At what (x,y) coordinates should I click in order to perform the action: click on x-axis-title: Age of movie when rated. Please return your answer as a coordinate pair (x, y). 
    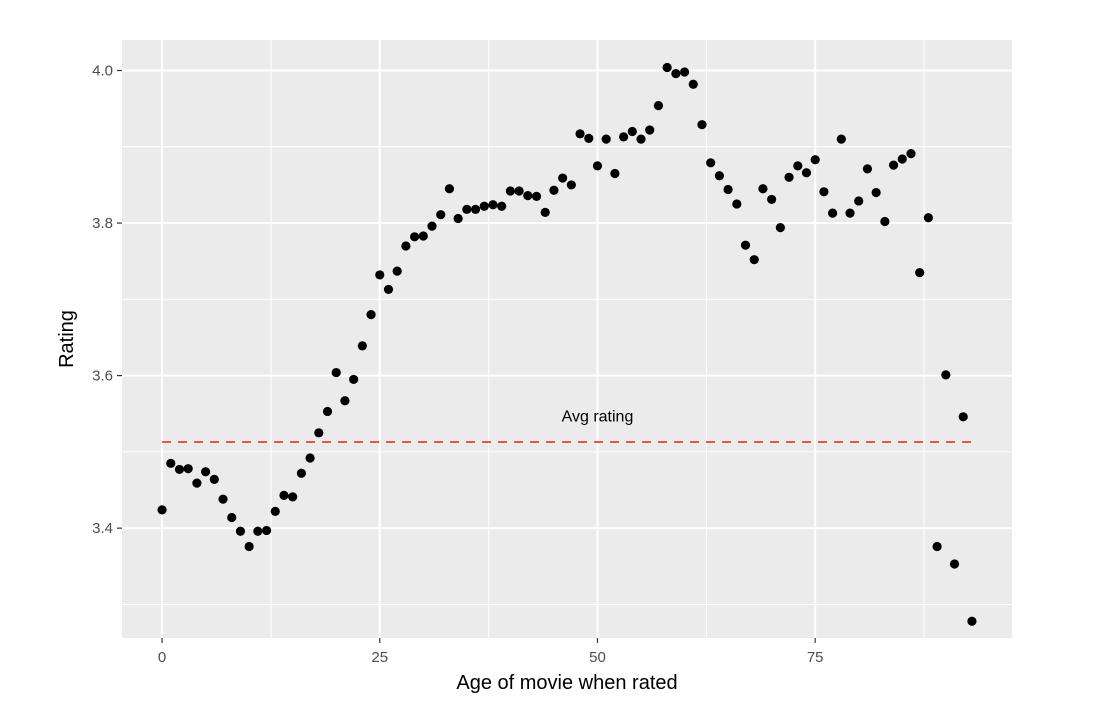
    Looking at the image, I should click on (566, 683).